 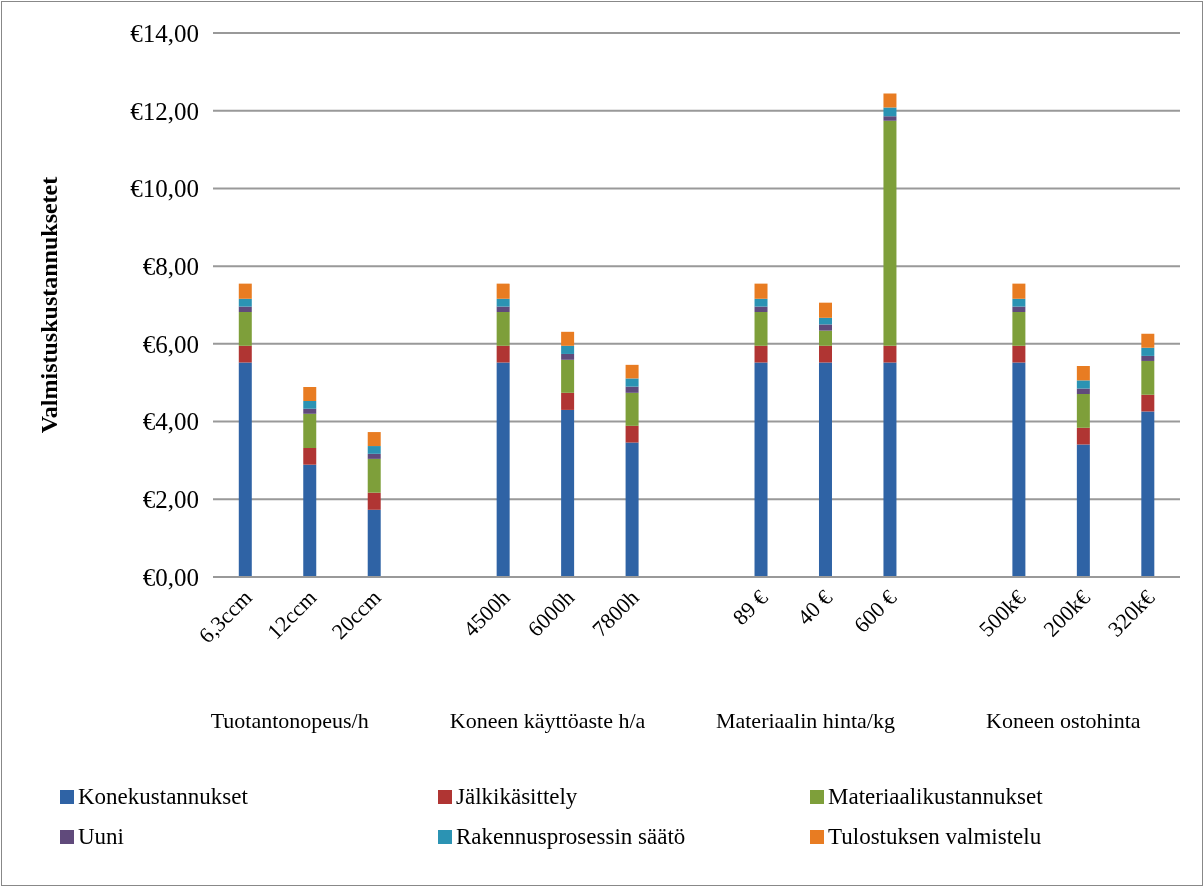 I want to click on x-tick-label: 89 €, so click(x=750, y=607).